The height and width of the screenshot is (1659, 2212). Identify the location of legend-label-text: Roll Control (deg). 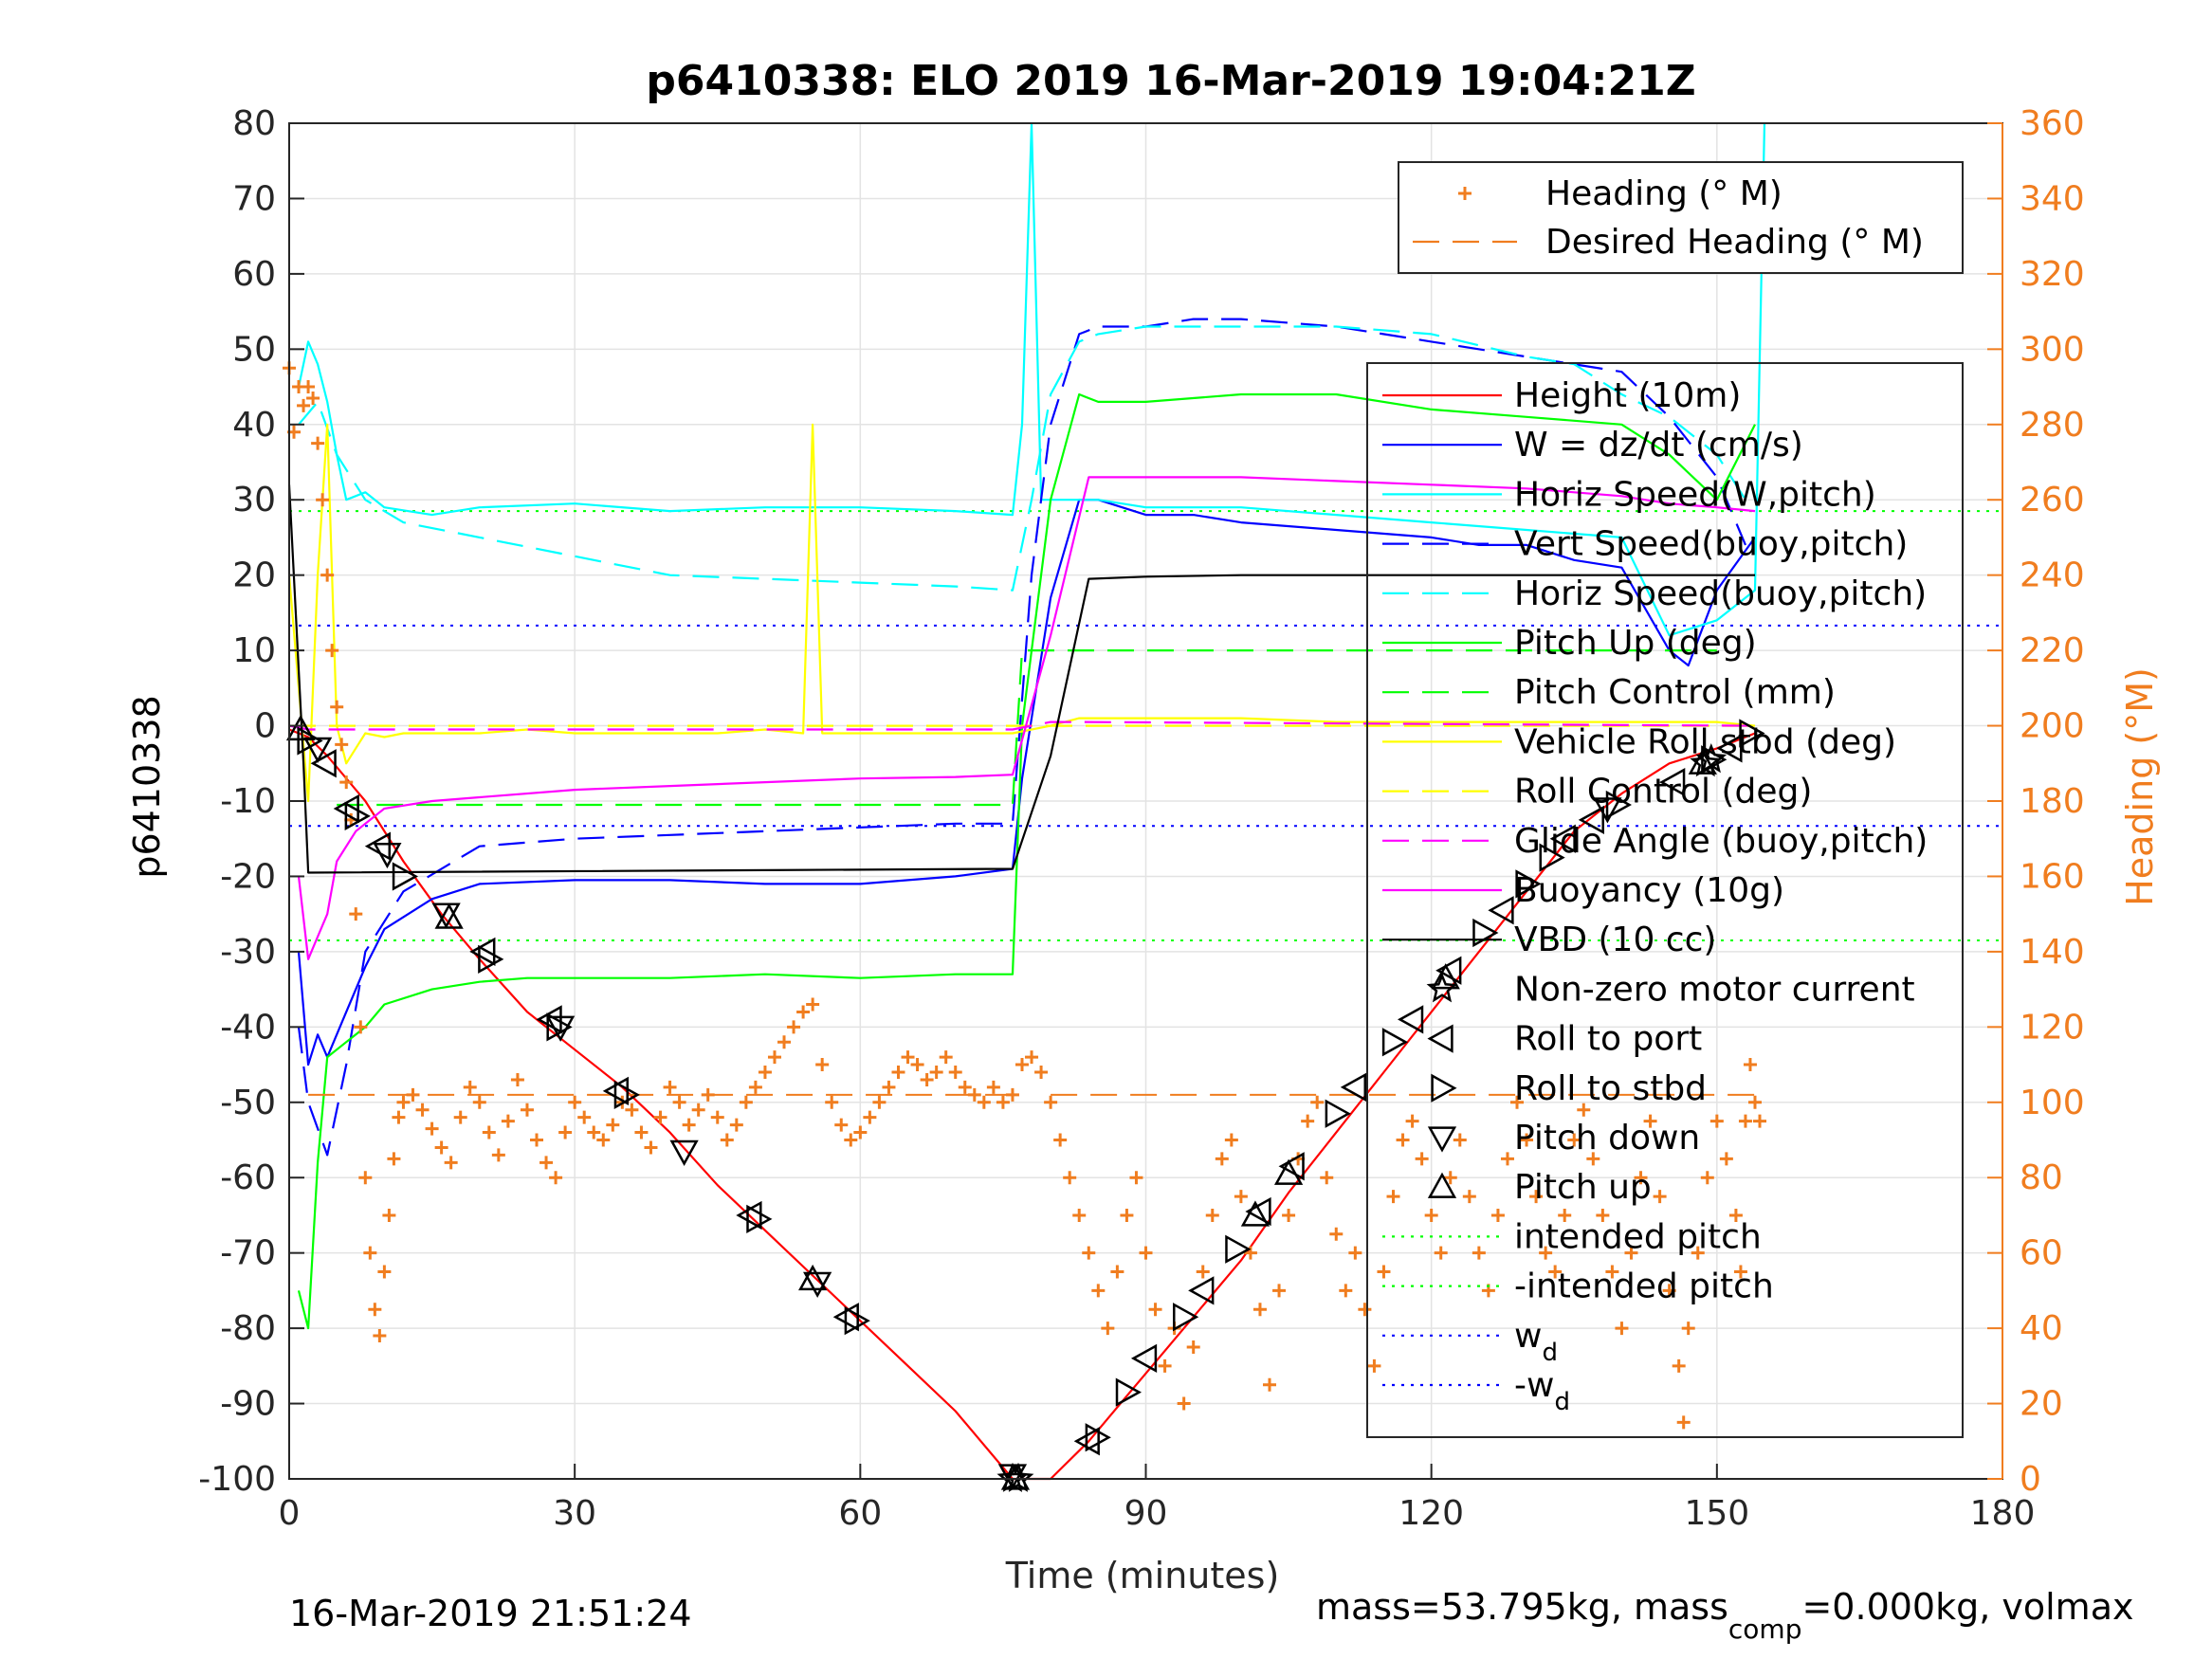
(1663, 792).